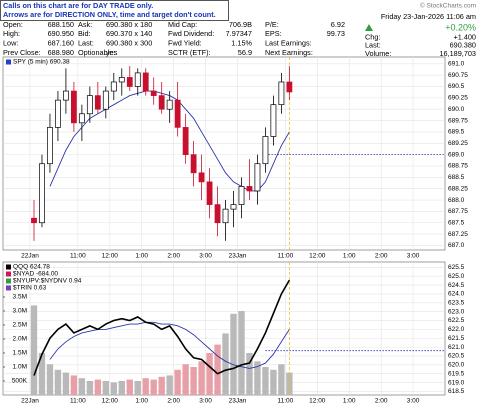 The height and width of the screenshot is (406, 480). I want to click on volume-tick-label: 1.0M, so click(20, 367).